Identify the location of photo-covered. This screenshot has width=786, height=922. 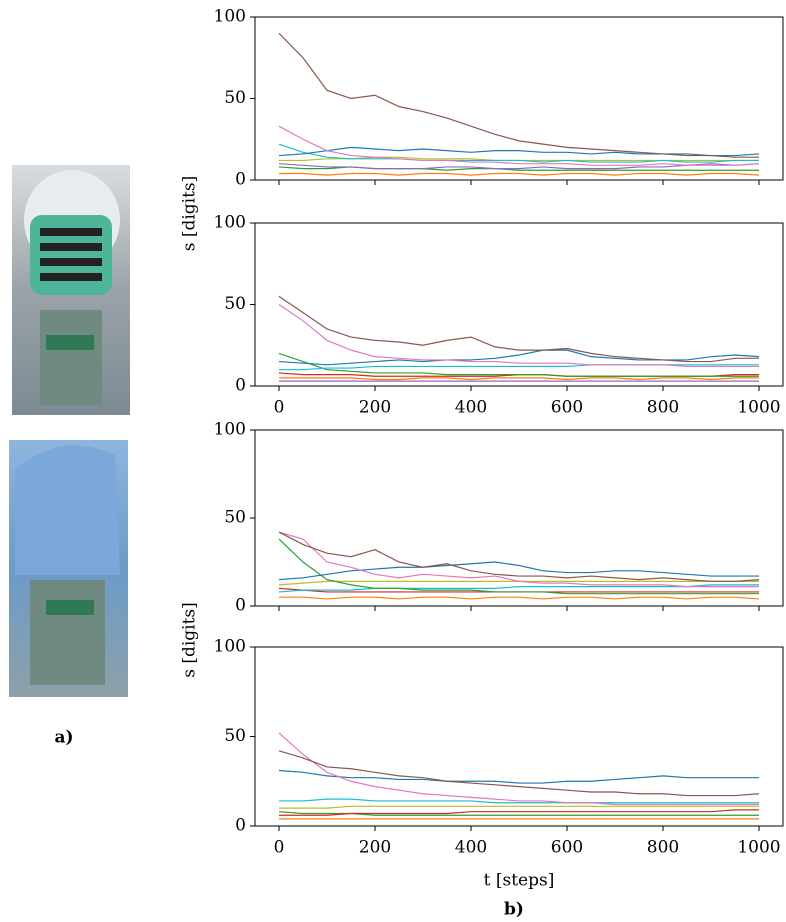
(68, 568).